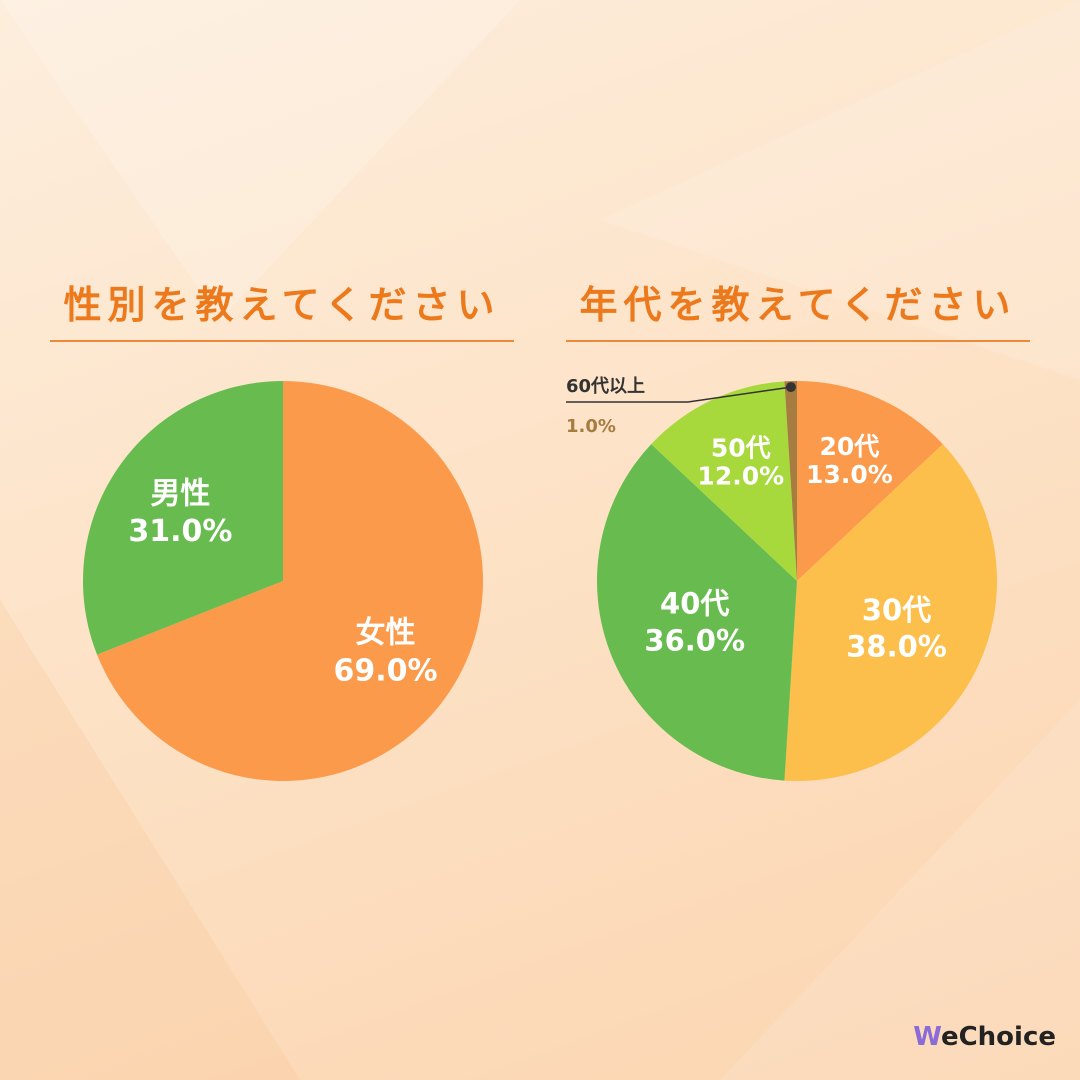 The image size is (1080, 1080). Describe the element at coordinates (591, 426) in the screenshot. I see `slice-value-5: 1.0%` at that location.